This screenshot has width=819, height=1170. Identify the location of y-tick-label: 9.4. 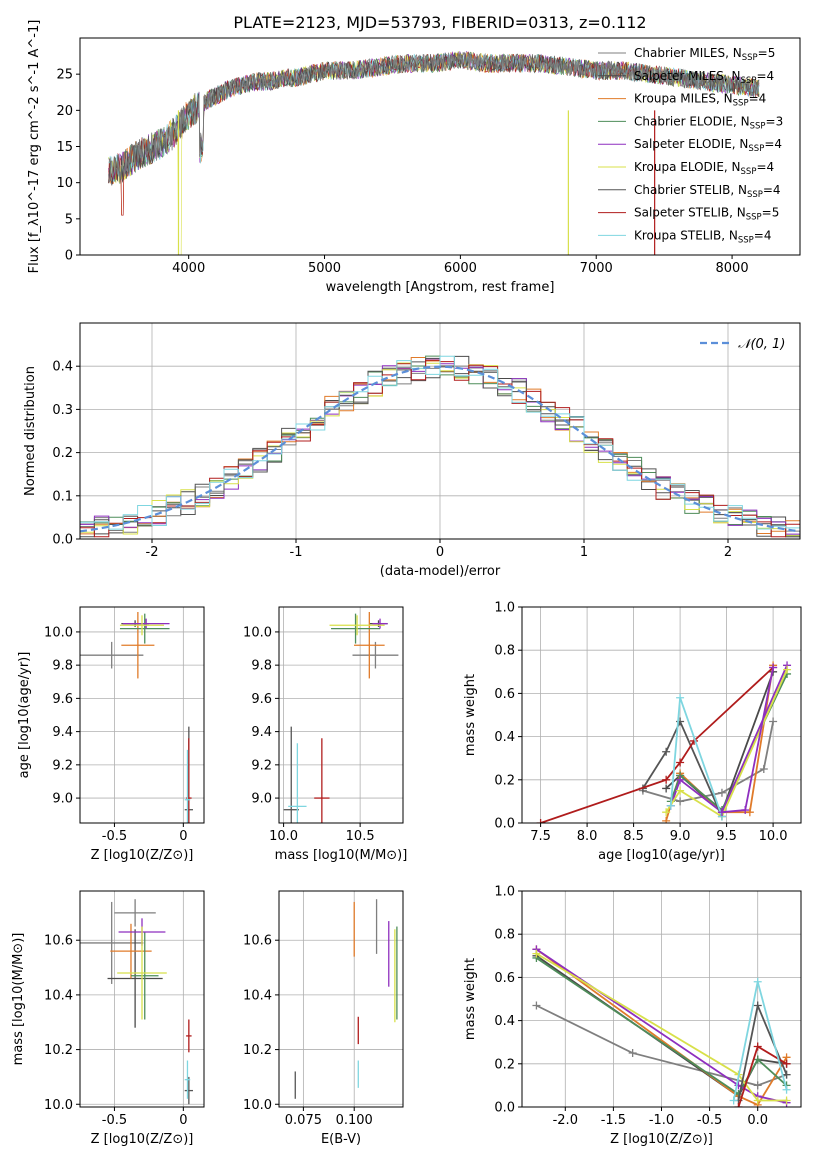
(62, 732).